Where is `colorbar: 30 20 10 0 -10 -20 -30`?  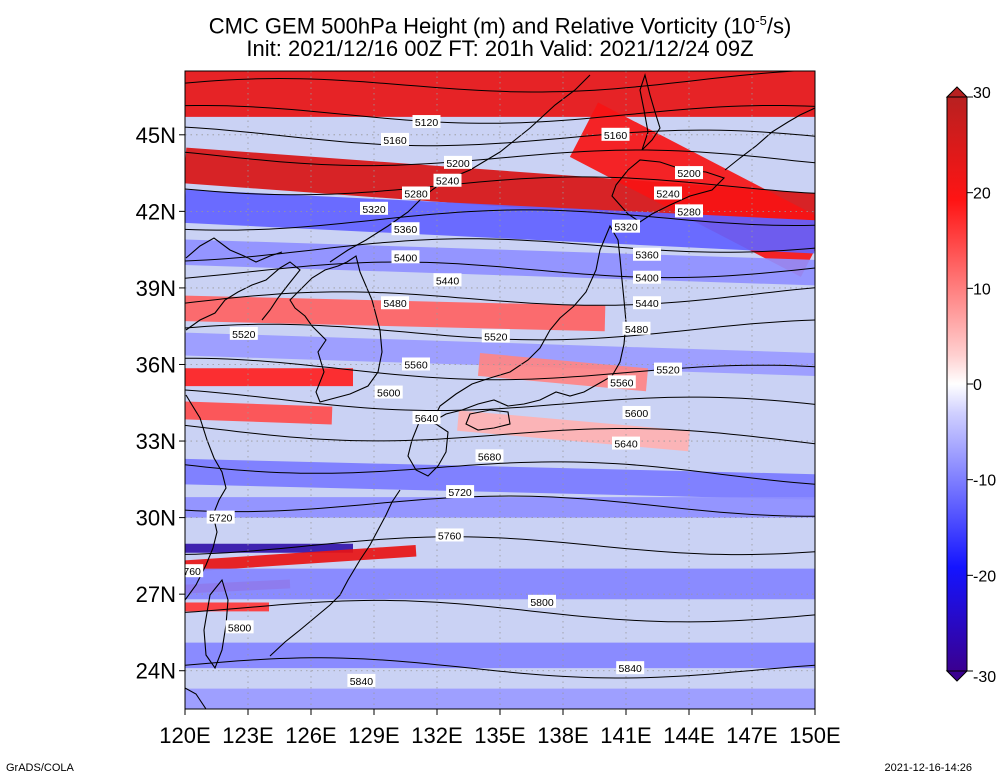
colorbar: 30 20 10 0 -10 -20 -30 is located at coordinates (970, 385).